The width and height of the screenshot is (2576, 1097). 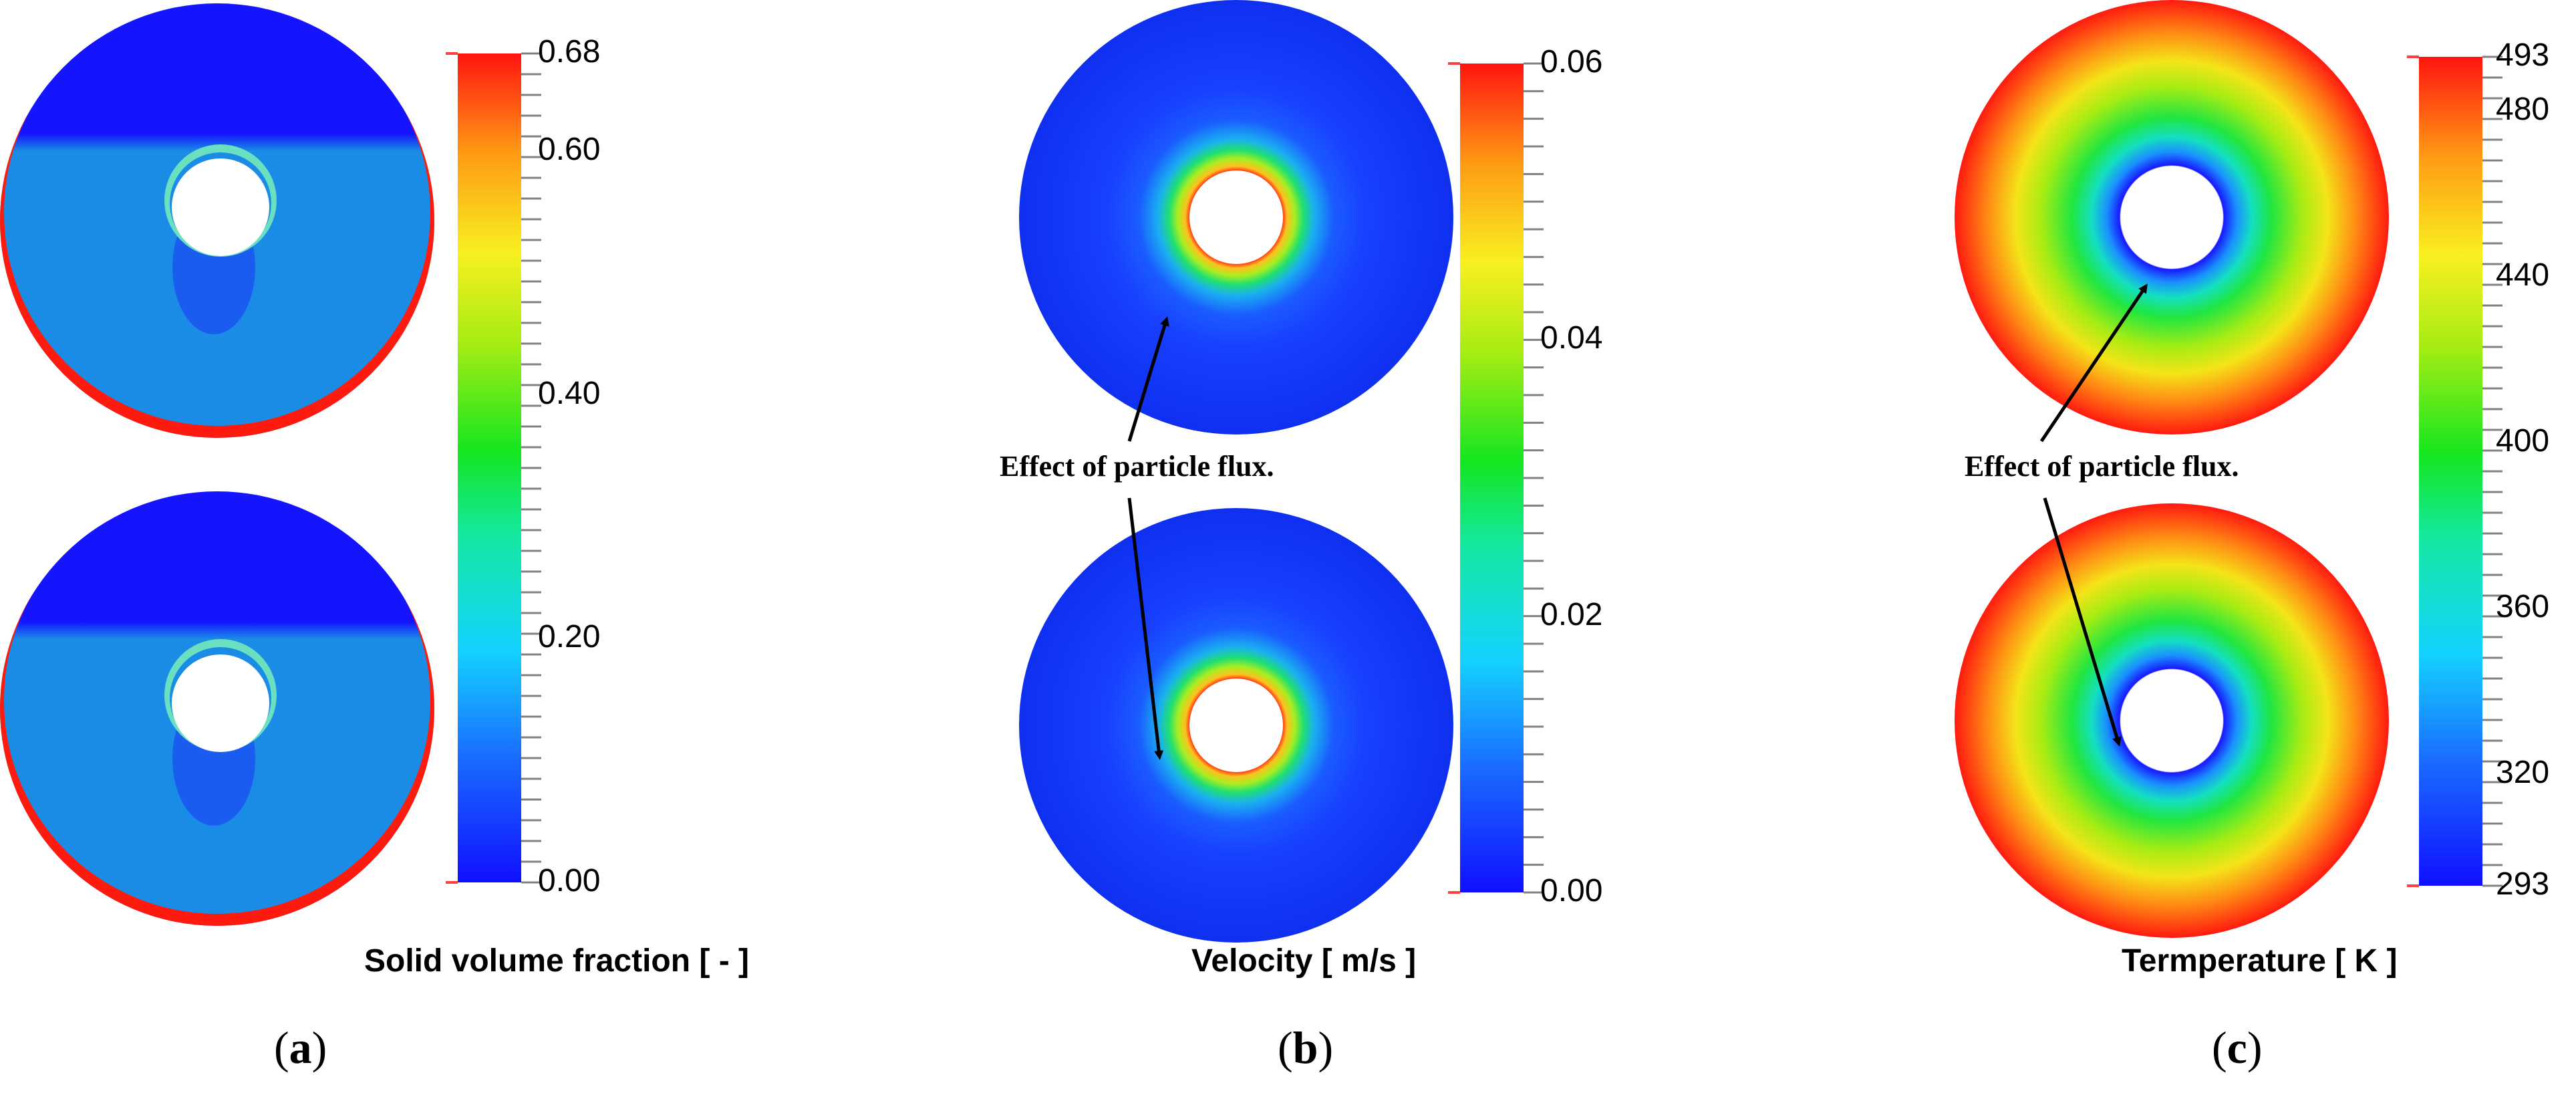 I want to click on panel-label-b: (b), so click(x=1306, y=1047).